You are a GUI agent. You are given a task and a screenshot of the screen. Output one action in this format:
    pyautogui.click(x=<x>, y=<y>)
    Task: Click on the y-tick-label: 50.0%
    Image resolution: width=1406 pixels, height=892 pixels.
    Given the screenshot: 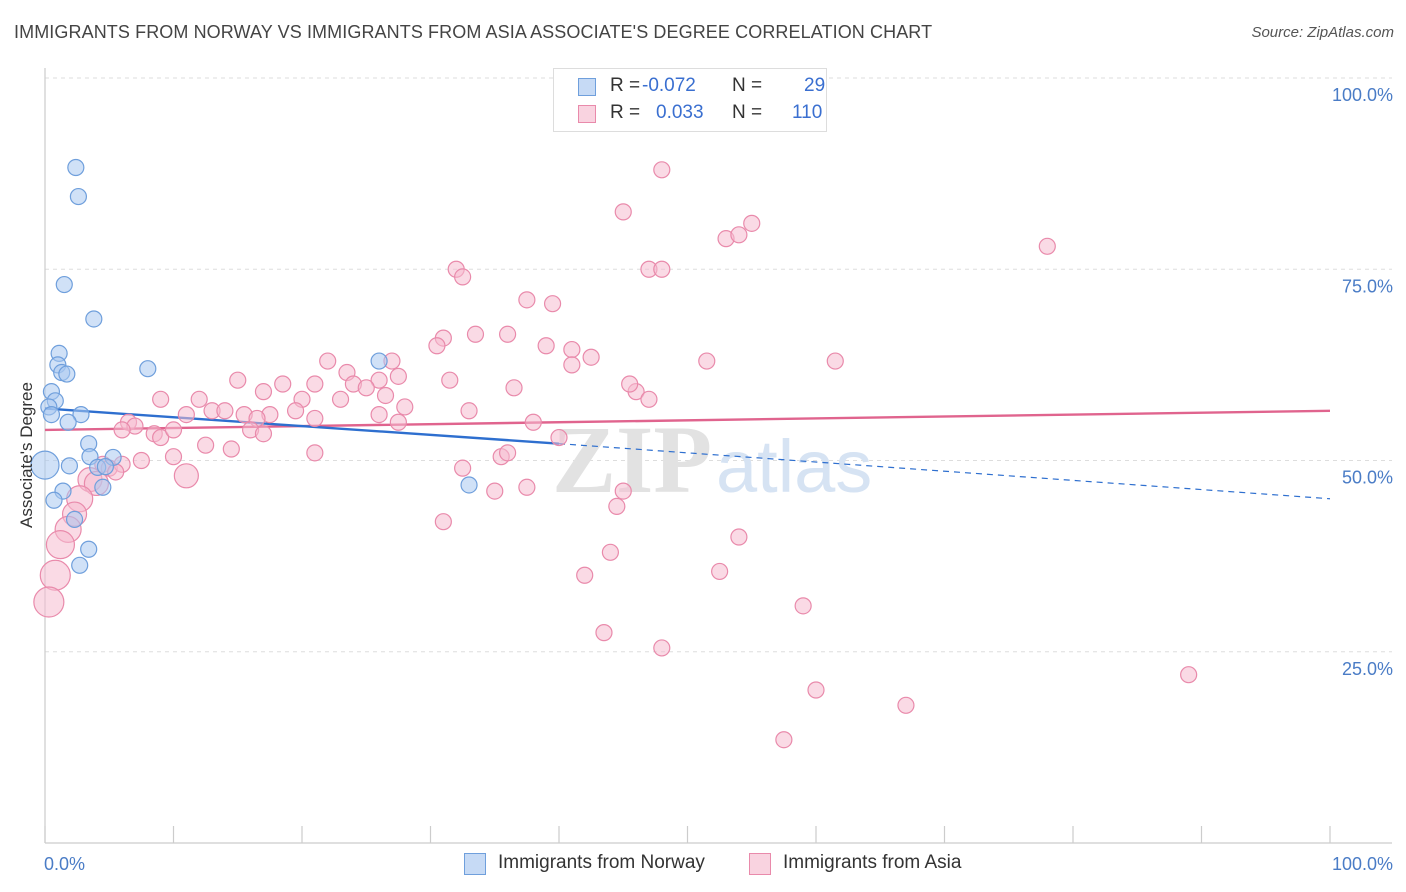 What is the action you would take?
    pyautogui.click(x=1367, y=478)
    